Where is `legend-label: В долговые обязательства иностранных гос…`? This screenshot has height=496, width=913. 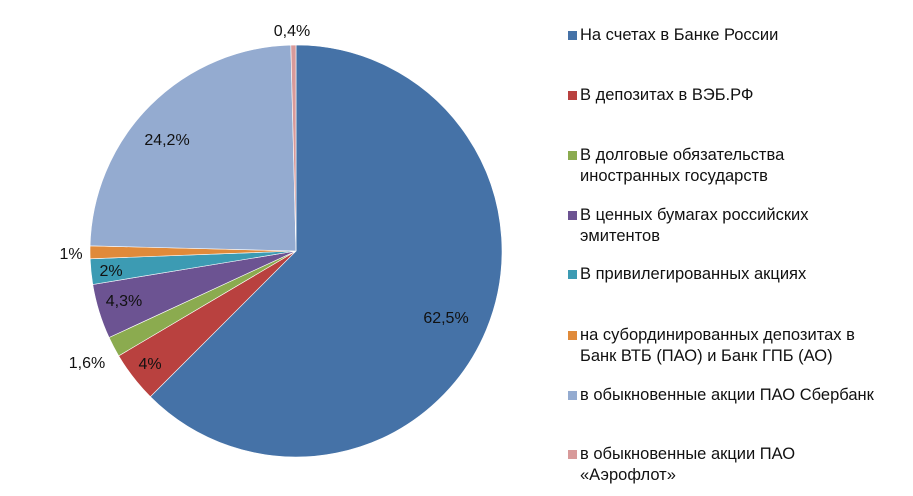
legend-label: В долговые обязательства иностранных гос… is located at coordinates (682, 165).